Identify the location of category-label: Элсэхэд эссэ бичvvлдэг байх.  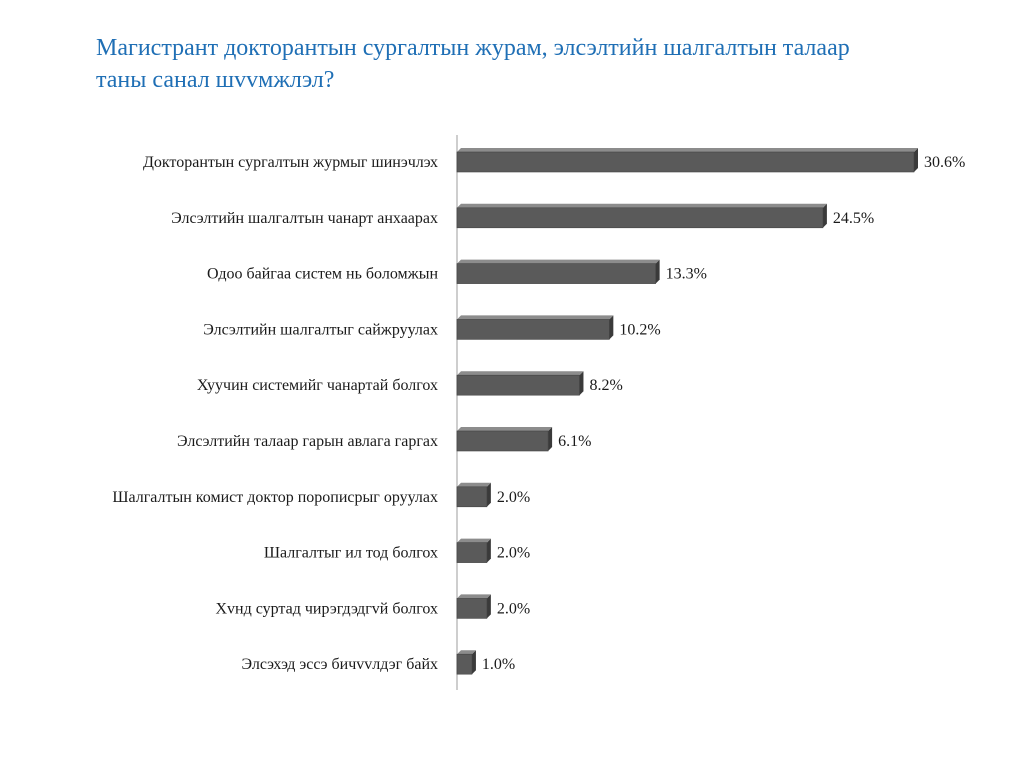
(340, 664).